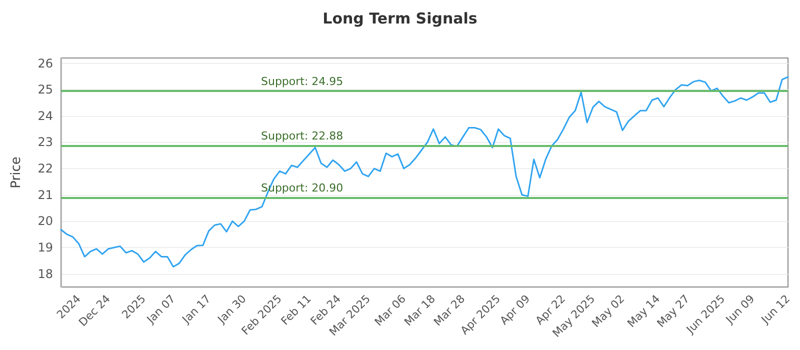 This screenshot has height=350, width=800. What do you see at coordinates (45, 169) in the screenshot?
I see `y-tick-label: 22` at bounding box center [45, 169].